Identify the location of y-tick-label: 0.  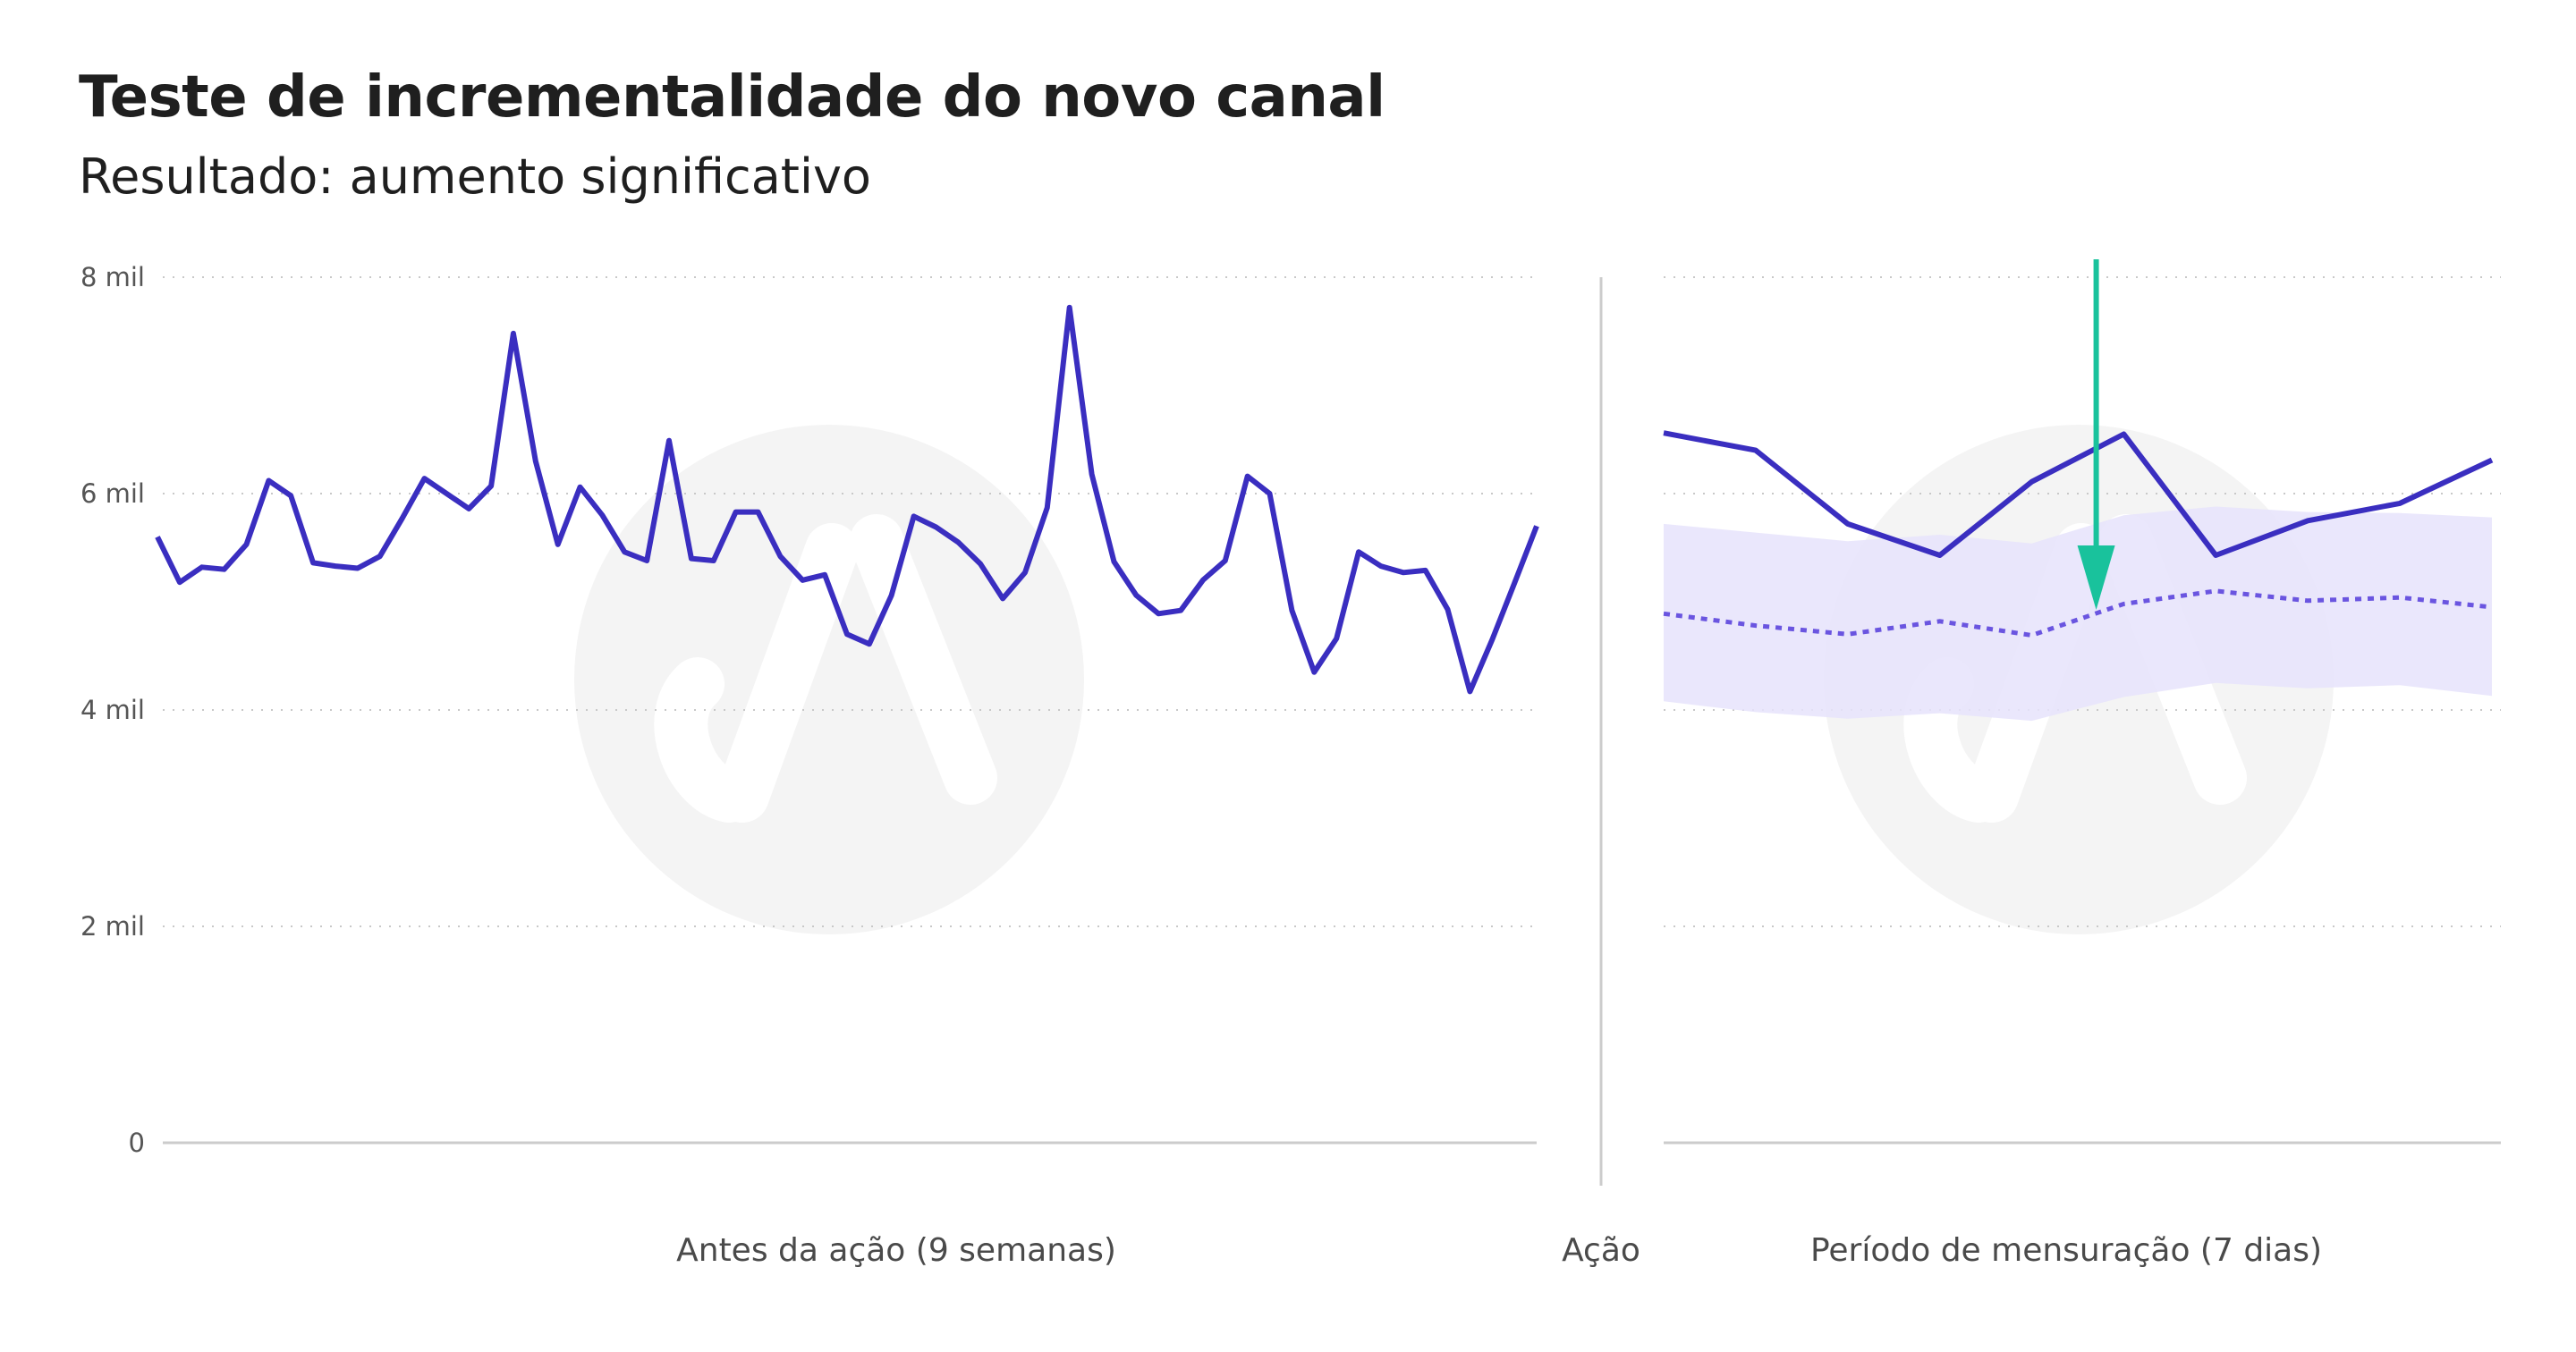
(137, 1143).